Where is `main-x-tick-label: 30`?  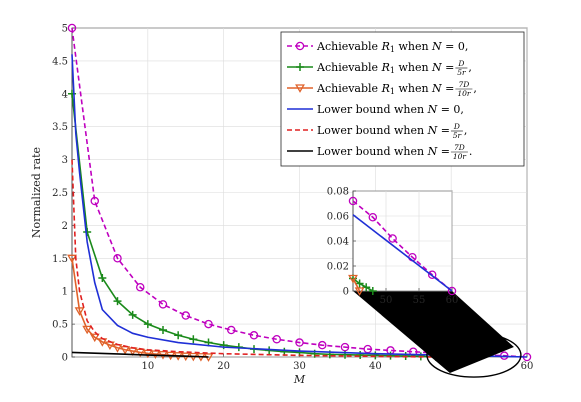 main-x-tick-label: 30 is located at coordinates (299, 366).